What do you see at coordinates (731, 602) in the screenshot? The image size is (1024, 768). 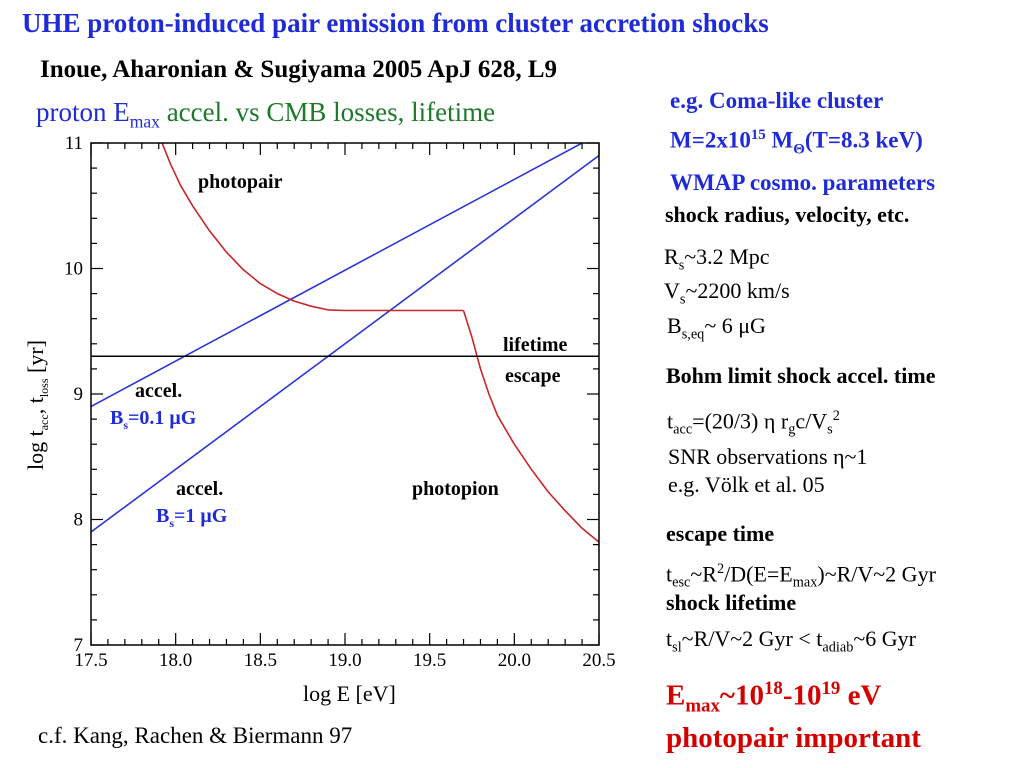 I see `lifetime-heading: shock lifetime` at bounding box center [731, 602].